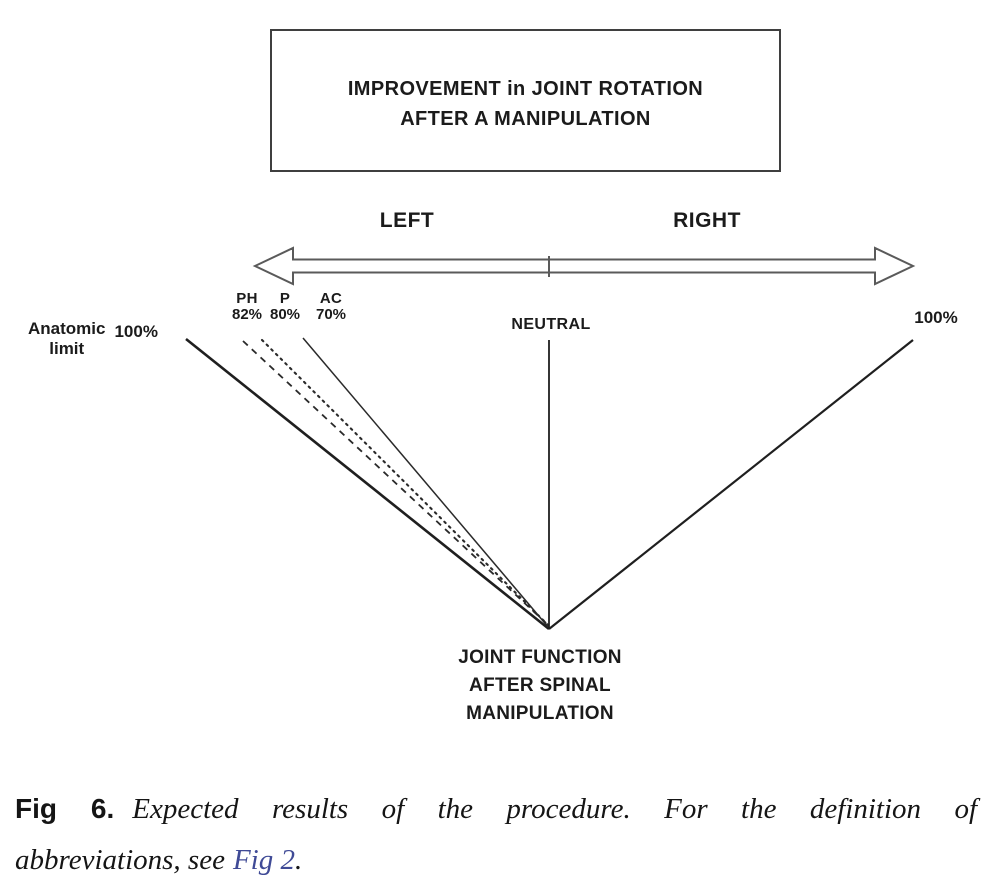  I want to click on vertex-label: JOINT FUNCTION AFTER SPINAL MANIPULATION, so click(540, 686).